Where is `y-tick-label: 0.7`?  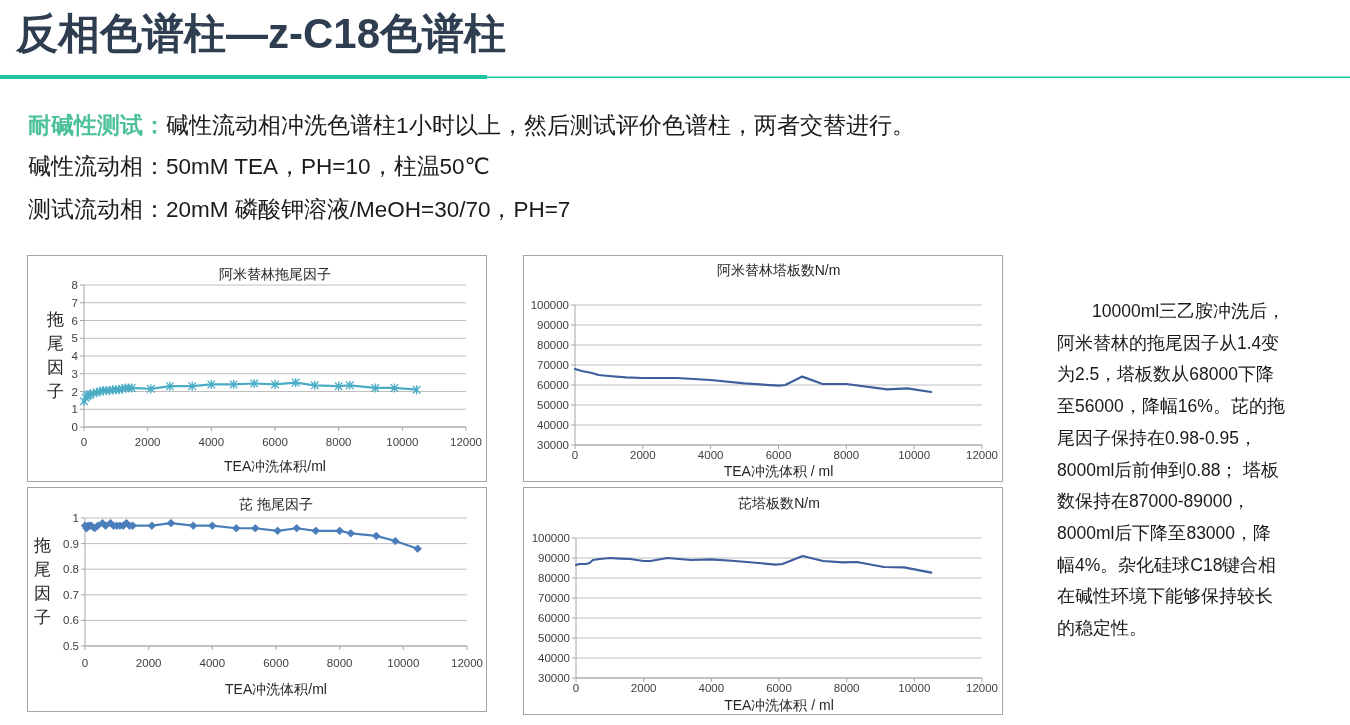 y-tick-label: 0.7 is located at coordinates (71, 594).